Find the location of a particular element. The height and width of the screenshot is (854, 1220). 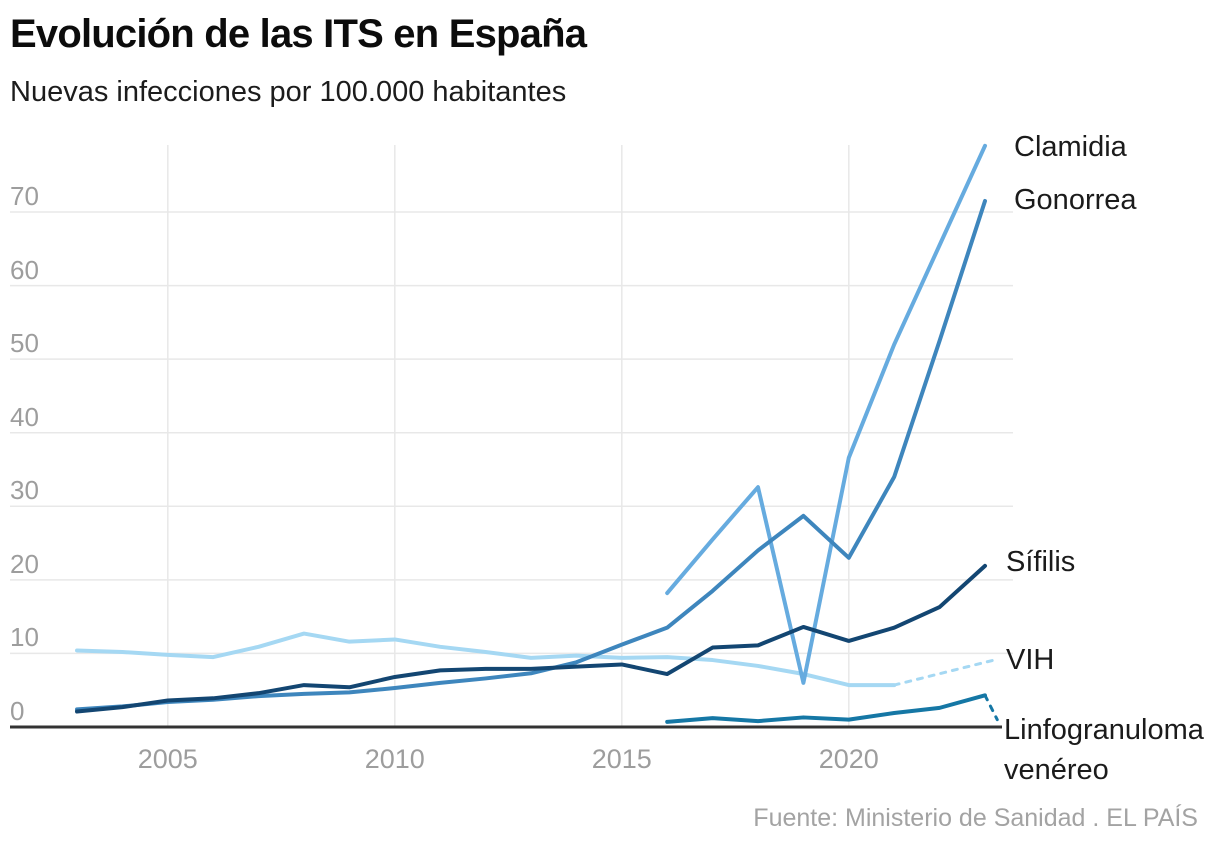

series-dashed-segment-linfogranuloma-venereo is located at coordinates (991, 707).